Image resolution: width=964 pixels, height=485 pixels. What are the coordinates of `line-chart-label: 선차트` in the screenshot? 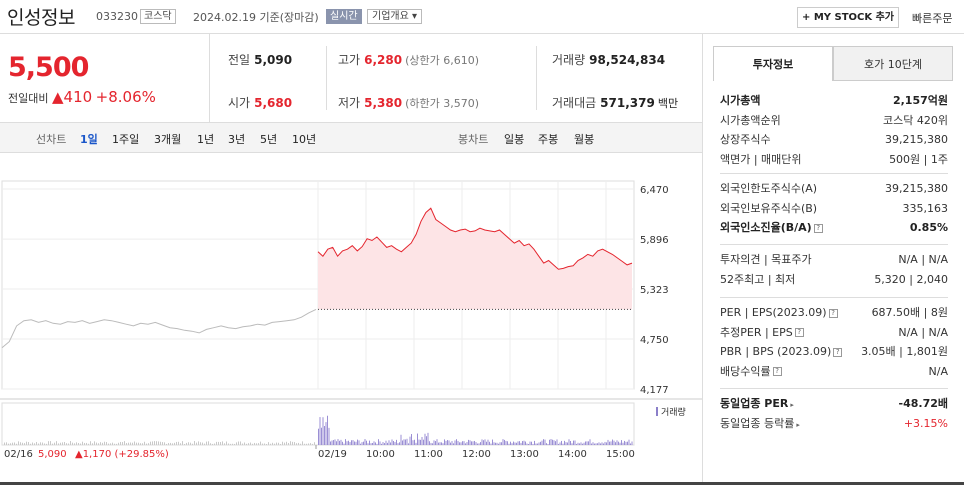 It's located at (51, 139).